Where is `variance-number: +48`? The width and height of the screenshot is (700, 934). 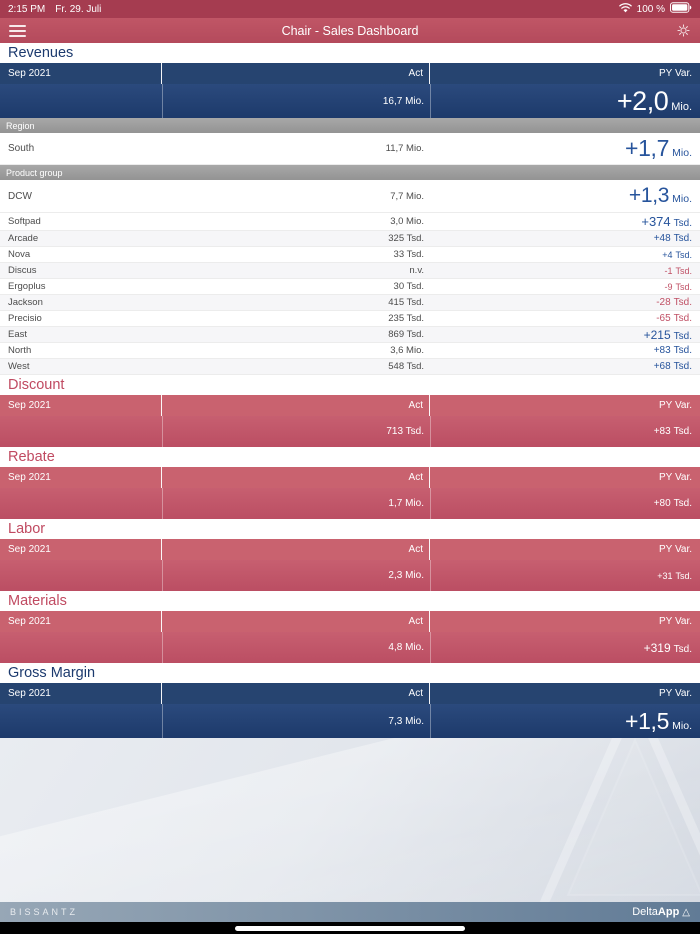 variance-number: +48 is located at coordinates (662, 238).